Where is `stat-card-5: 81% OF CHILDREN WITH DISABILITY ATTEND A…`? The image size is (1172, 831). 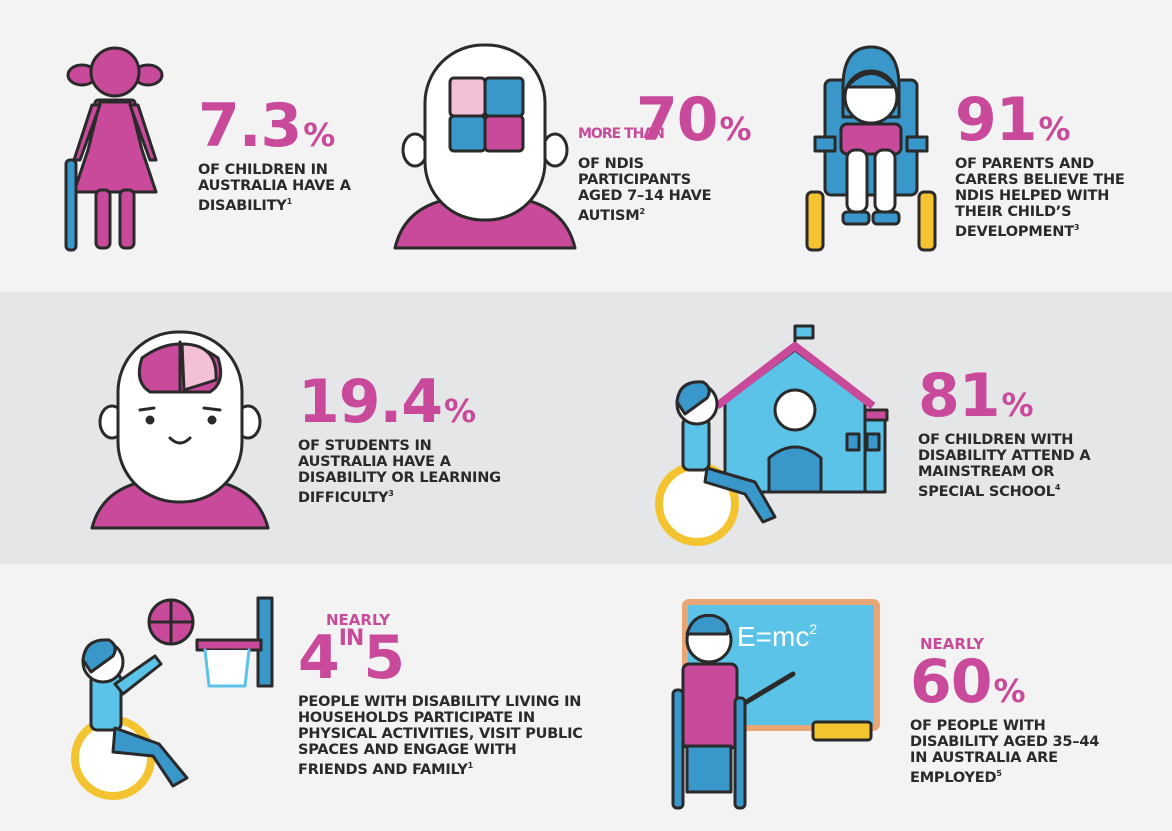 stat-card-5: 81% OF CHILDREN WITH DISABILITY ATTEND A… is located at coordinates (1025, 433).